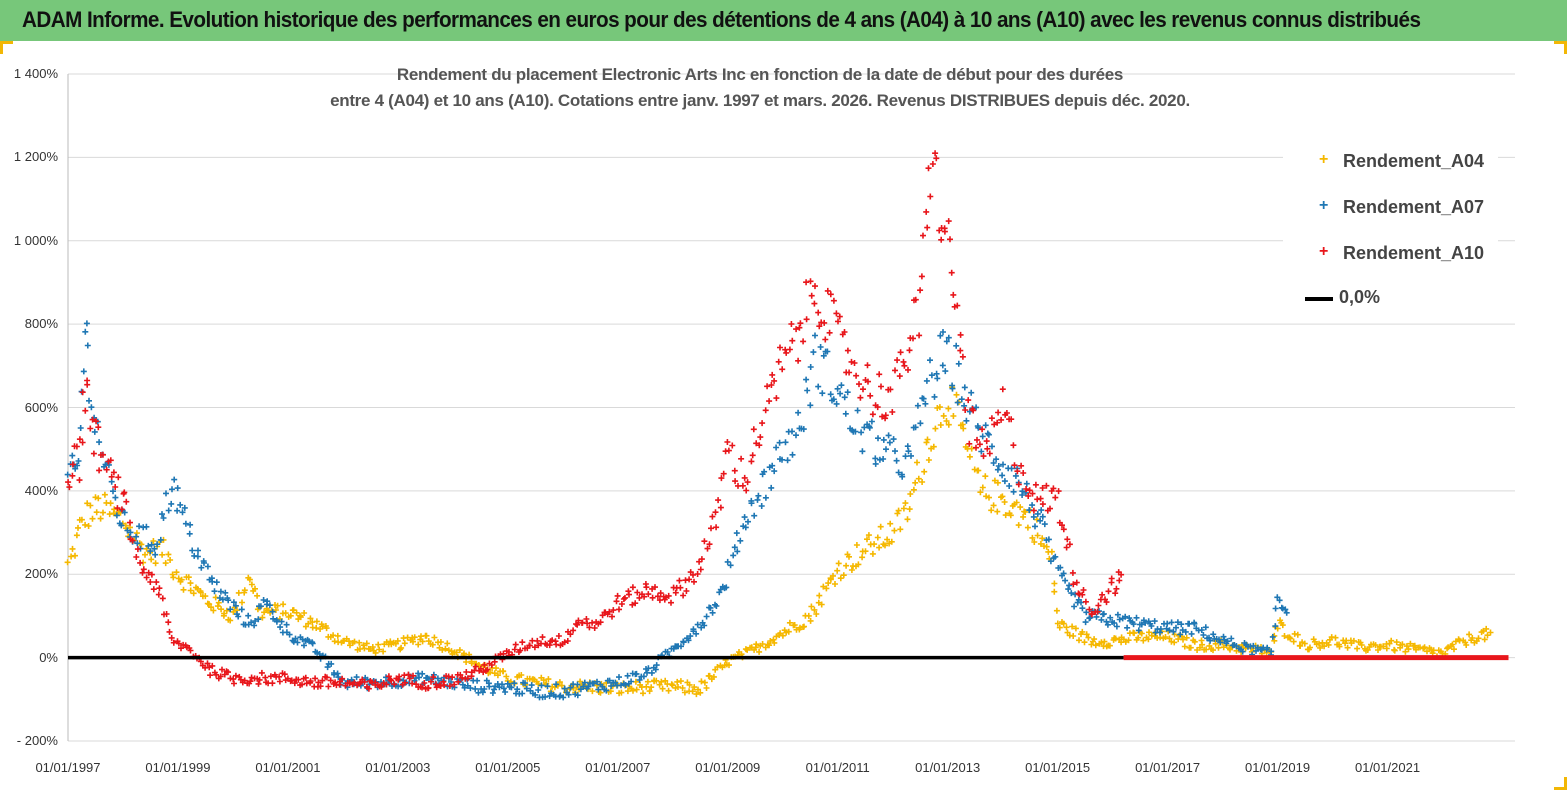 Image resolution: width=1567 pixels, height=790 pixels. Describe the element at coordinates (41, 490) in the screenshot. I see `y-tick-label: 400%` at that location.